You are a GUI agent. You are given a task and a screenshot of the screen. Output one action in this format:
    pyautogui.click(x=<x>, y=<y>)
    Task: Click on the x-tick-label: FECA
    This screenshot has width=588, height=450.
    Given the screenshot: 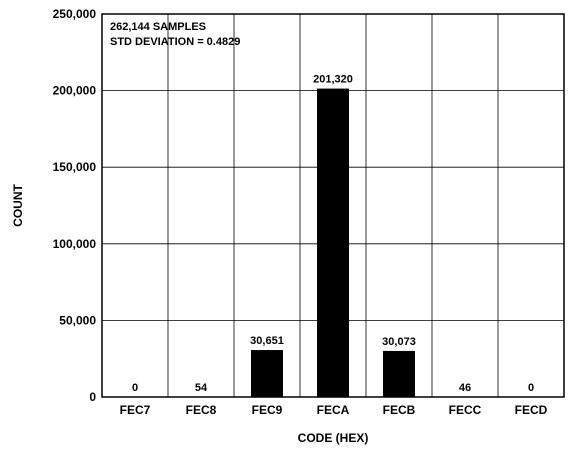 What is the action you would take?
    pyautogui.click(x=333, y=410)
    